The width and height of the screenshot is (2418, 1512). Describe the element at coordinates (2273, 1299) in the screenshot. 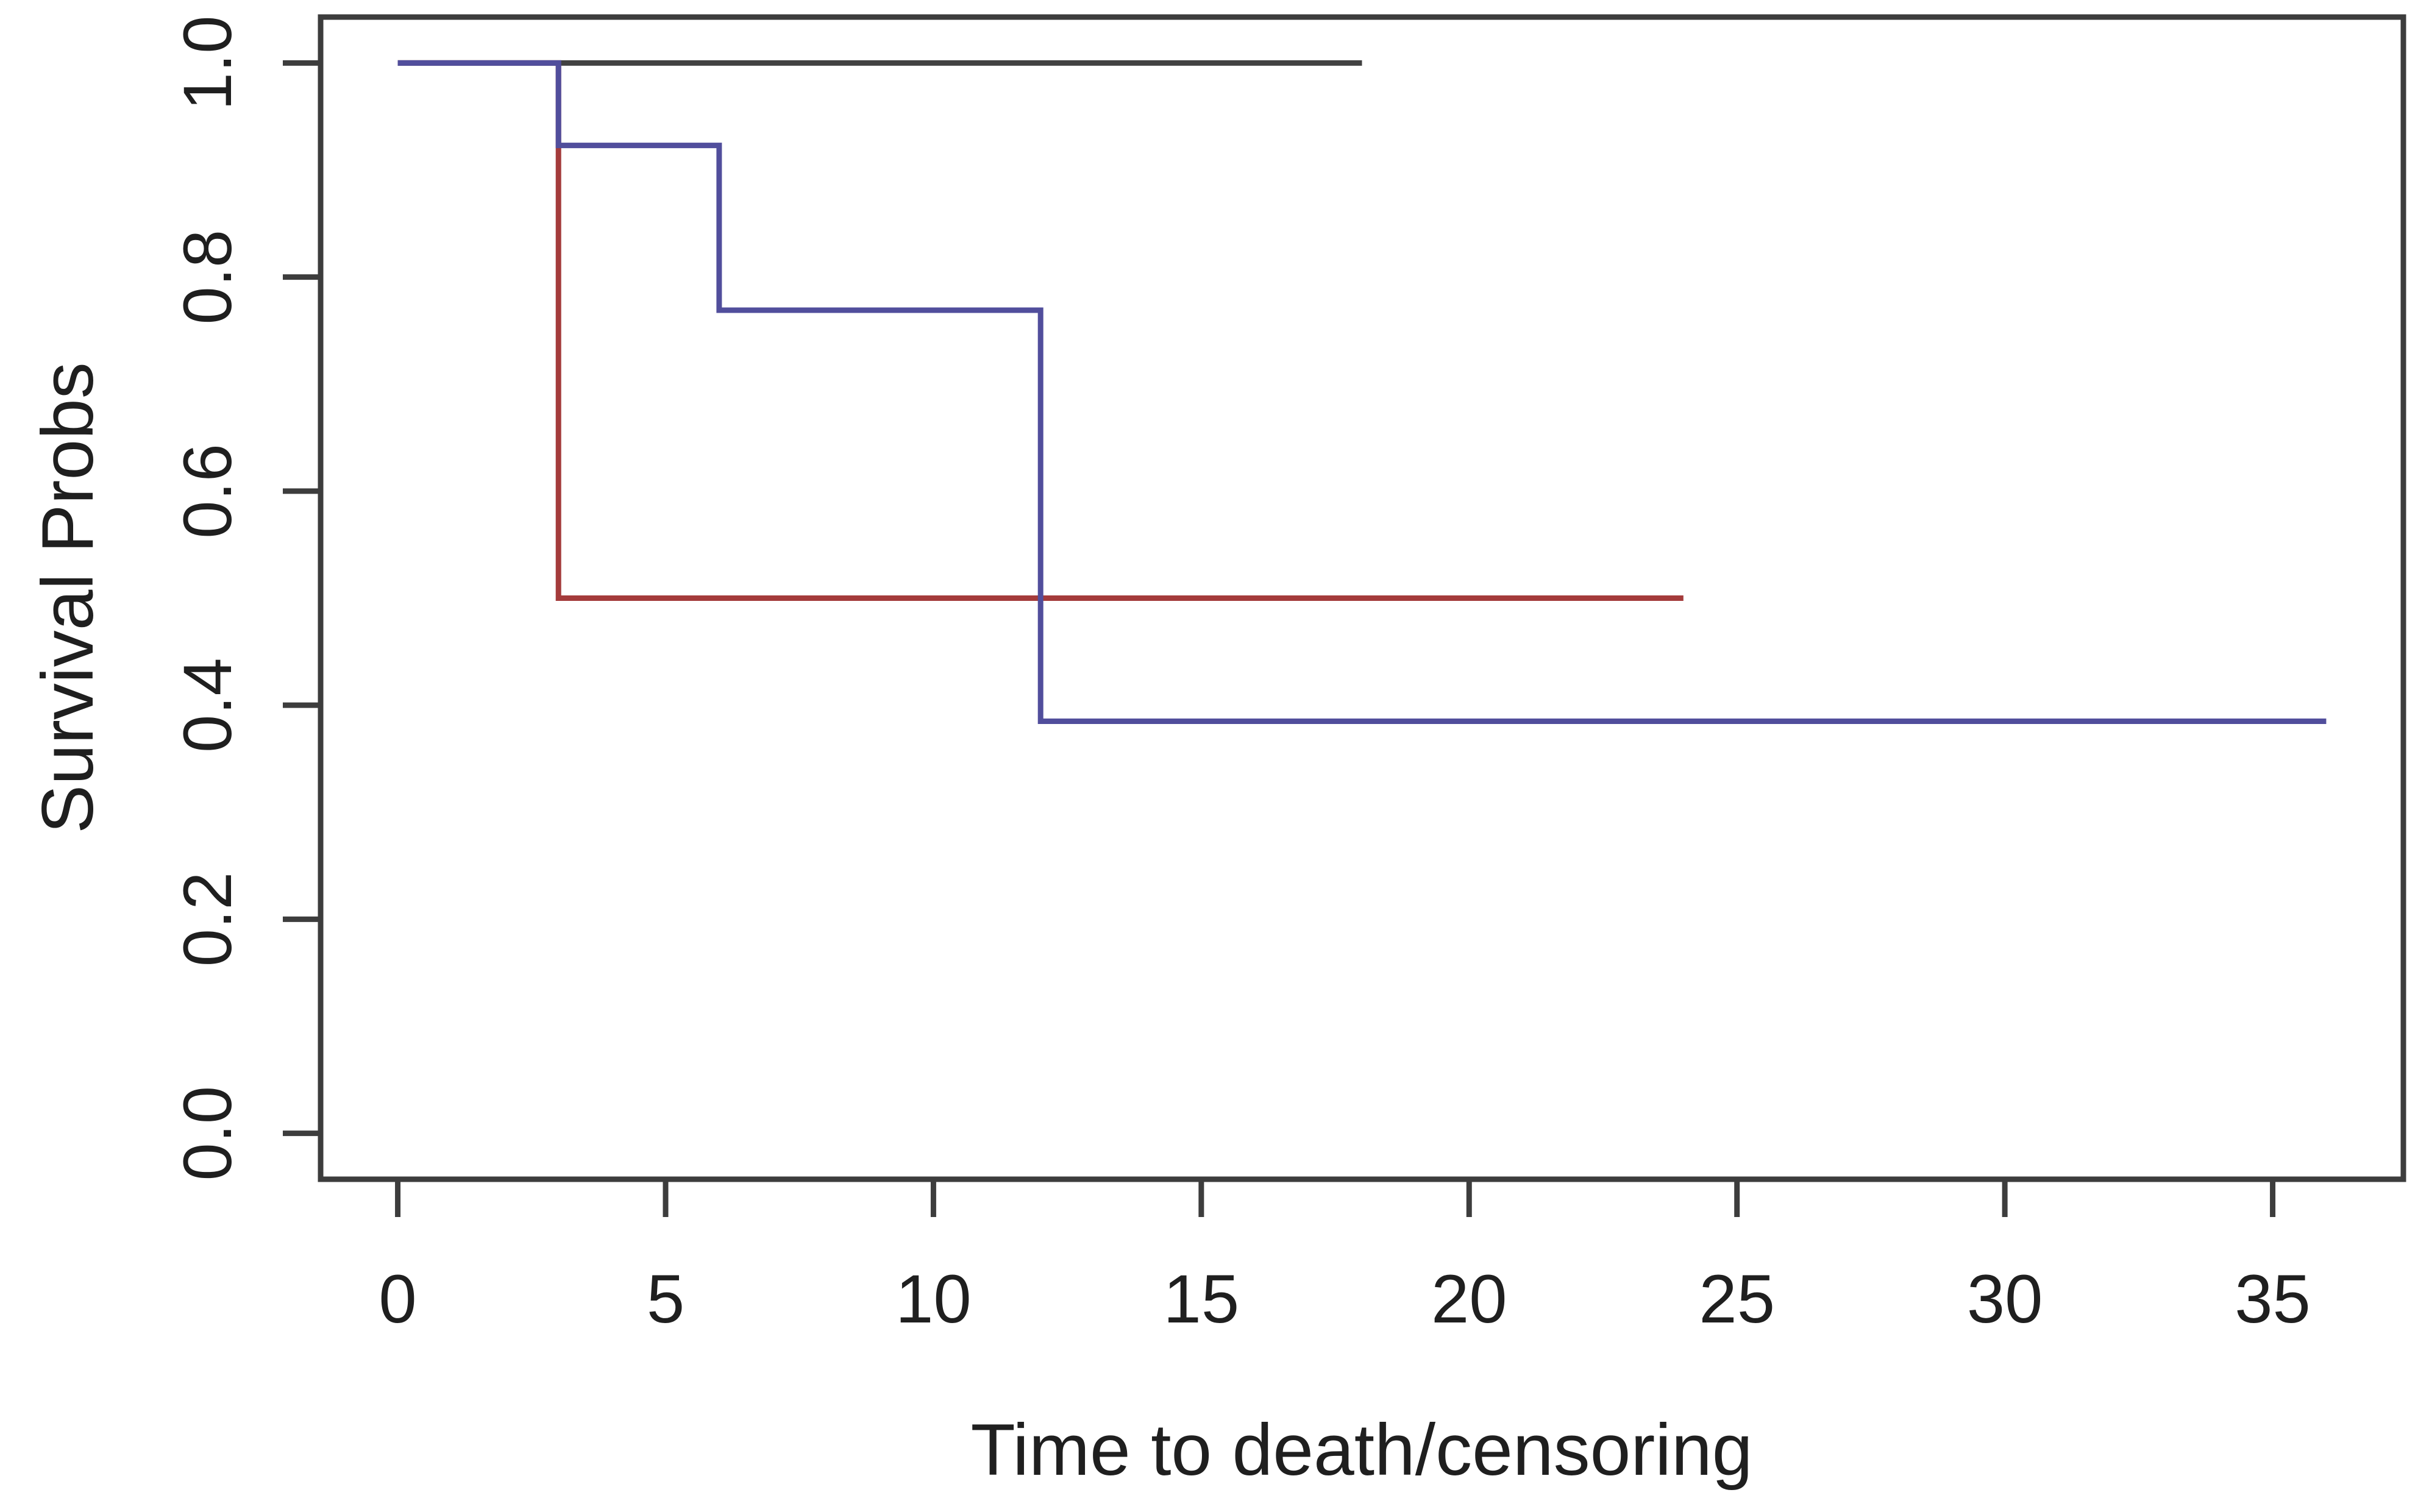

I see `x-tick-label: 35` at that location.